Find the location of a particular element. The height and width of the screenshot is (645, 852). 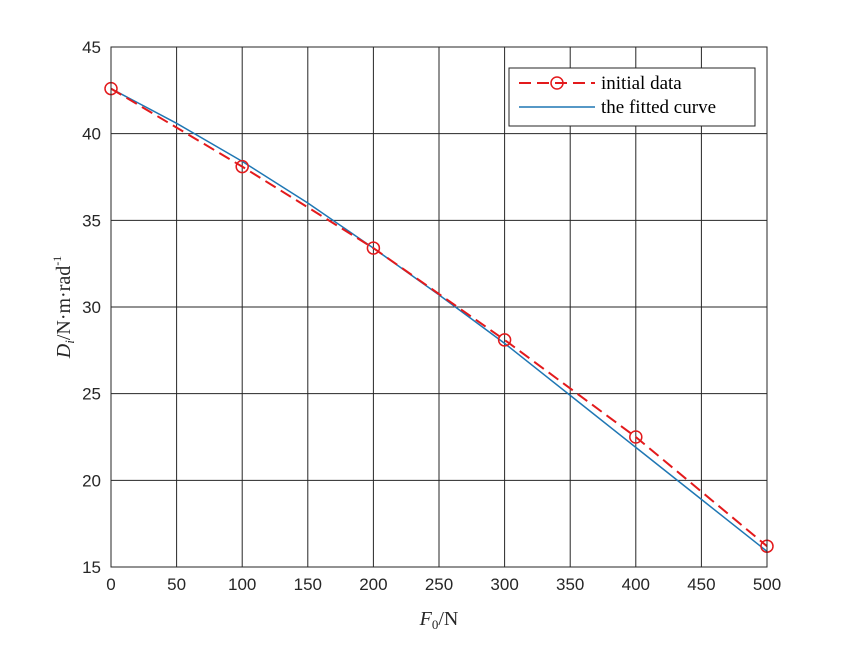

y-tick-label: 20 is located at coordinates (91, 480).